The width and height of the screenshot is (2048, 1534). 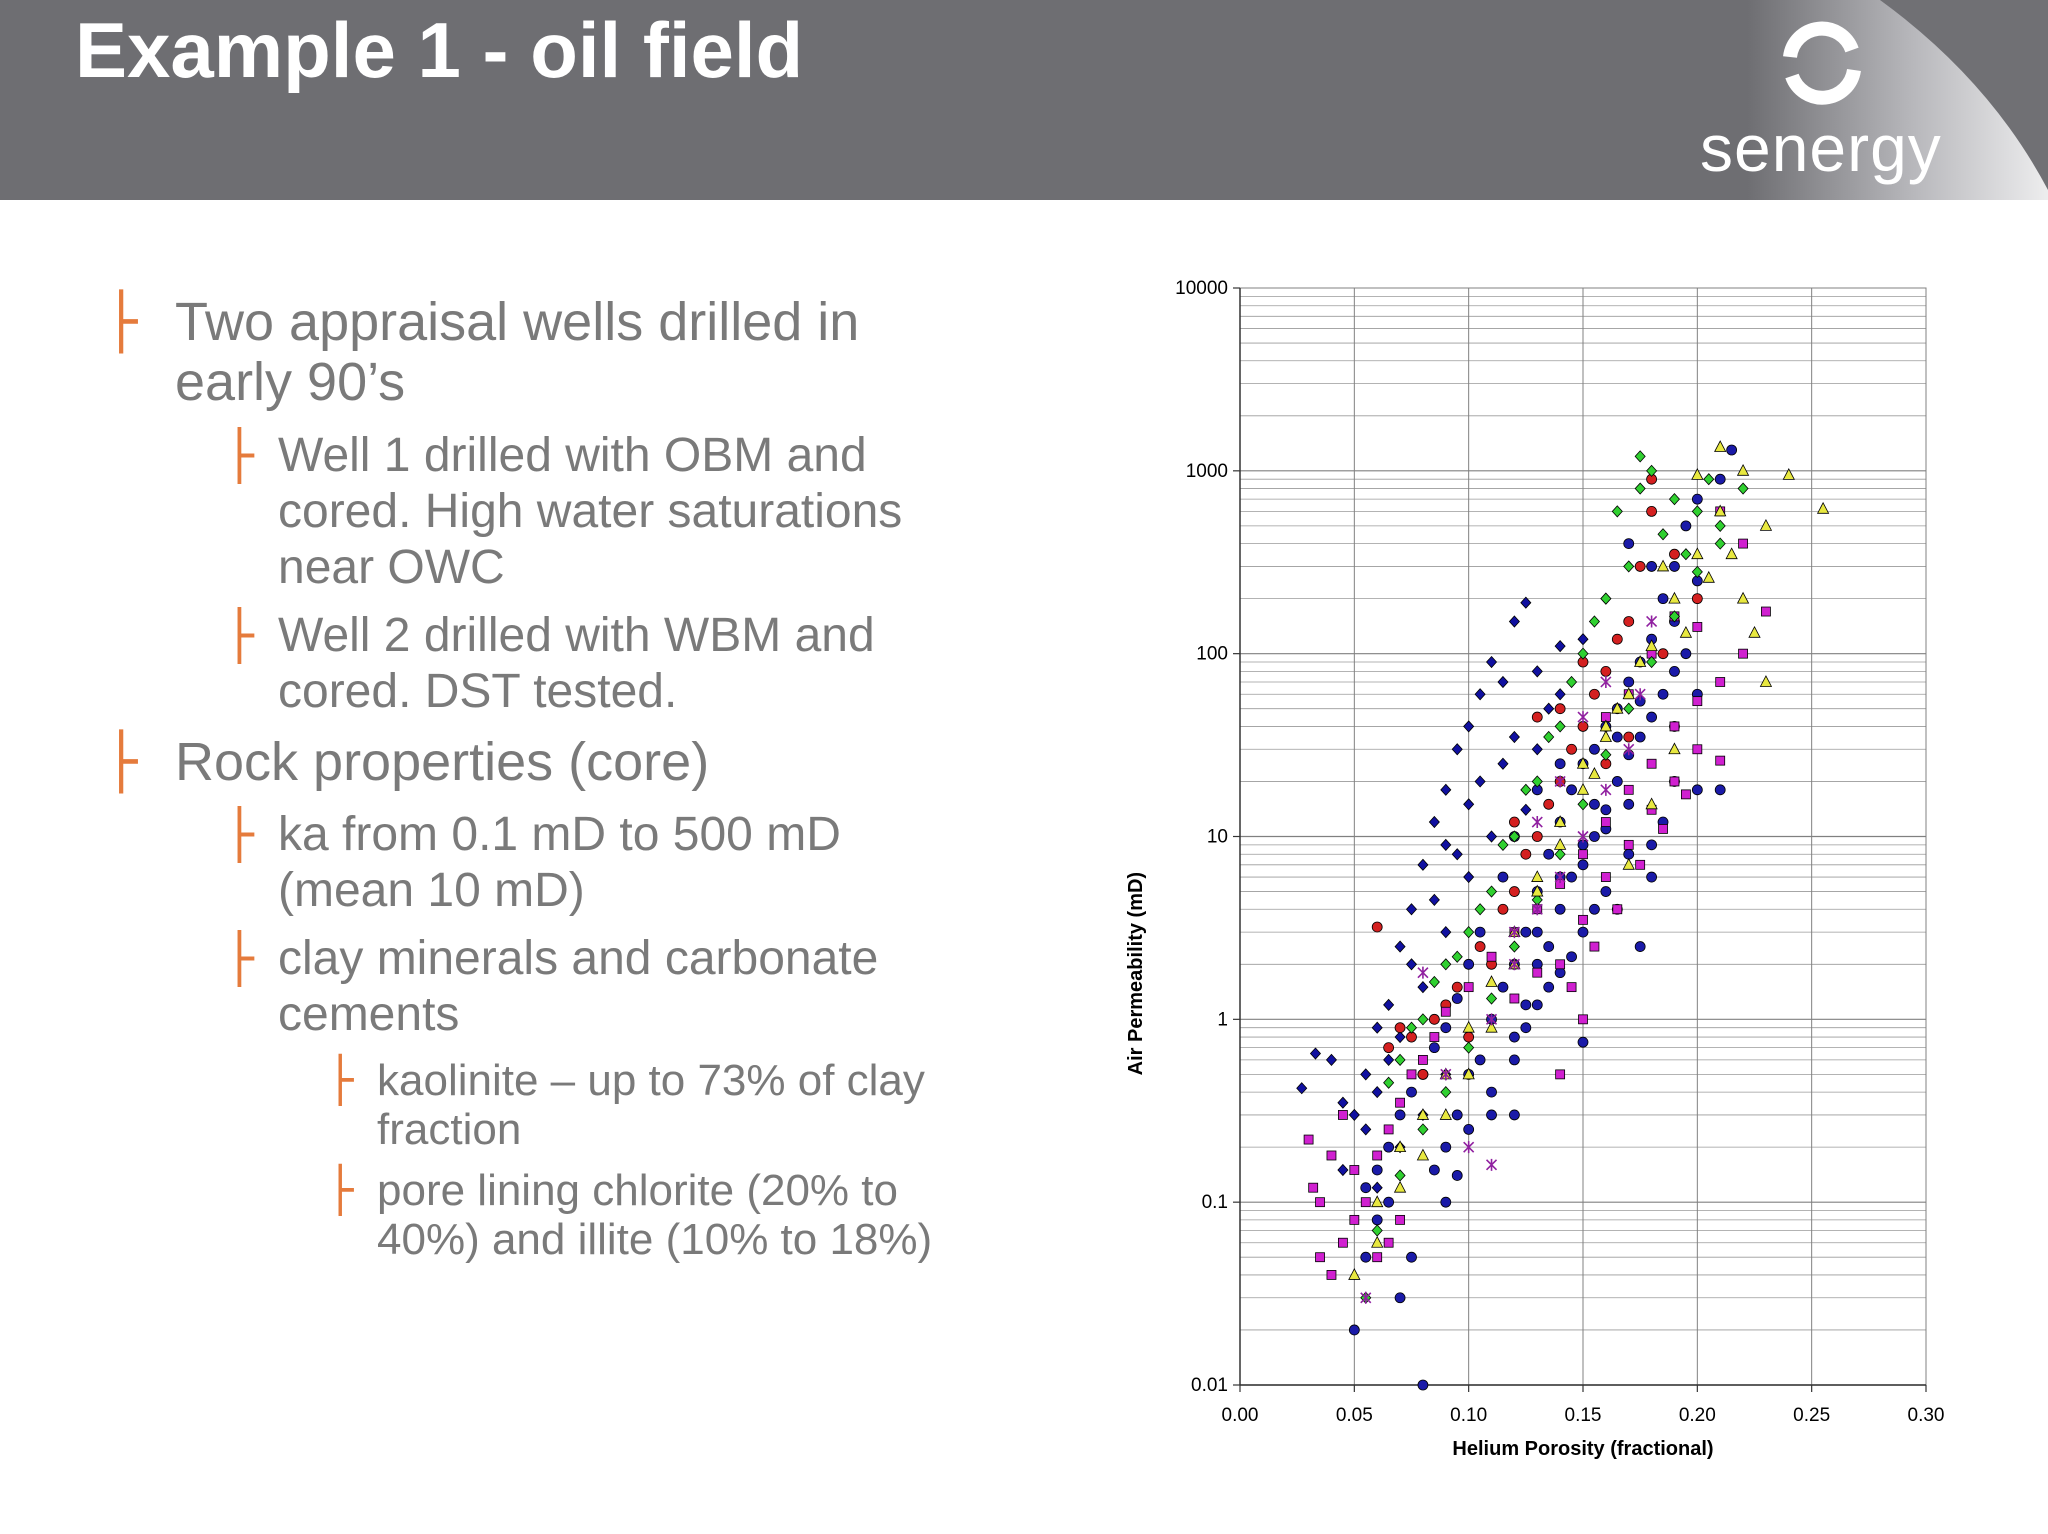 I want to click on bullet-line: near OWC, so click(x=391, y=567).